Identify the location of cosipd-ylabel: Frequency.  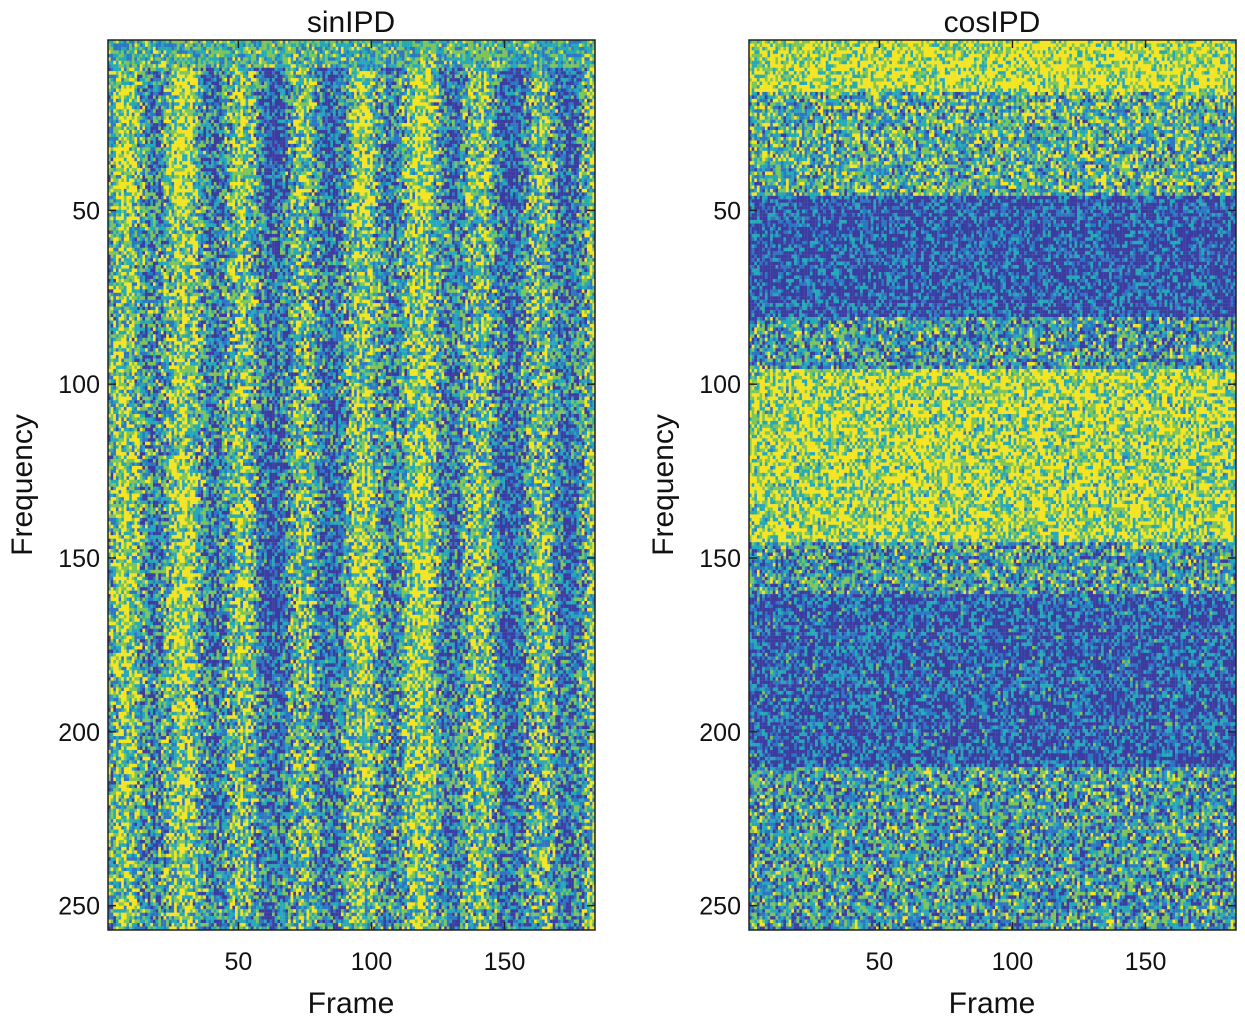
(663, 485).